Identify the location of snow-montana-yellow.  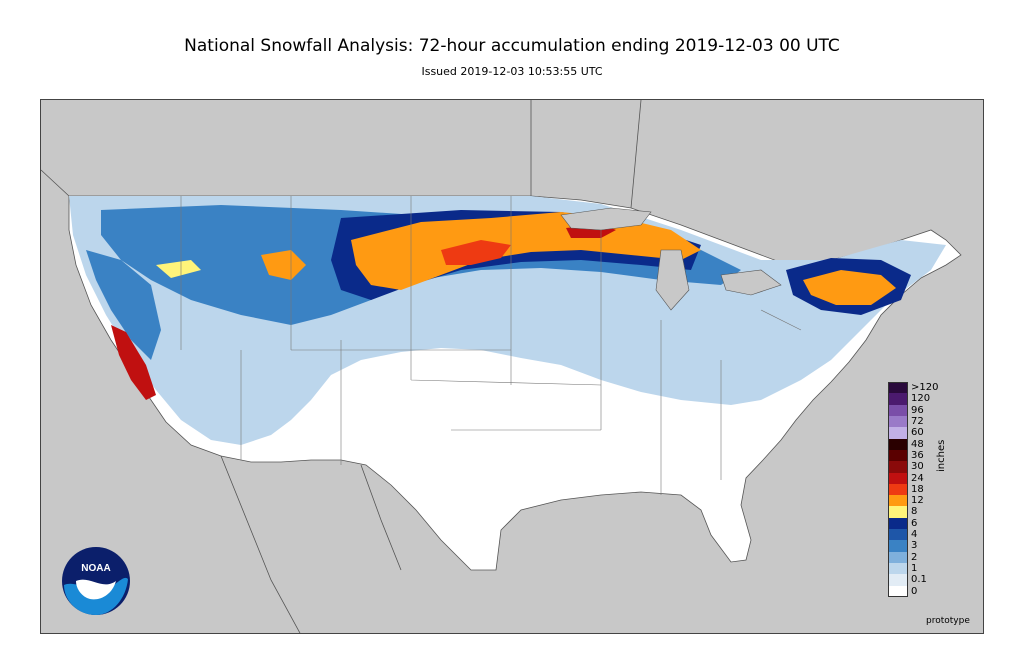
(178, 269).